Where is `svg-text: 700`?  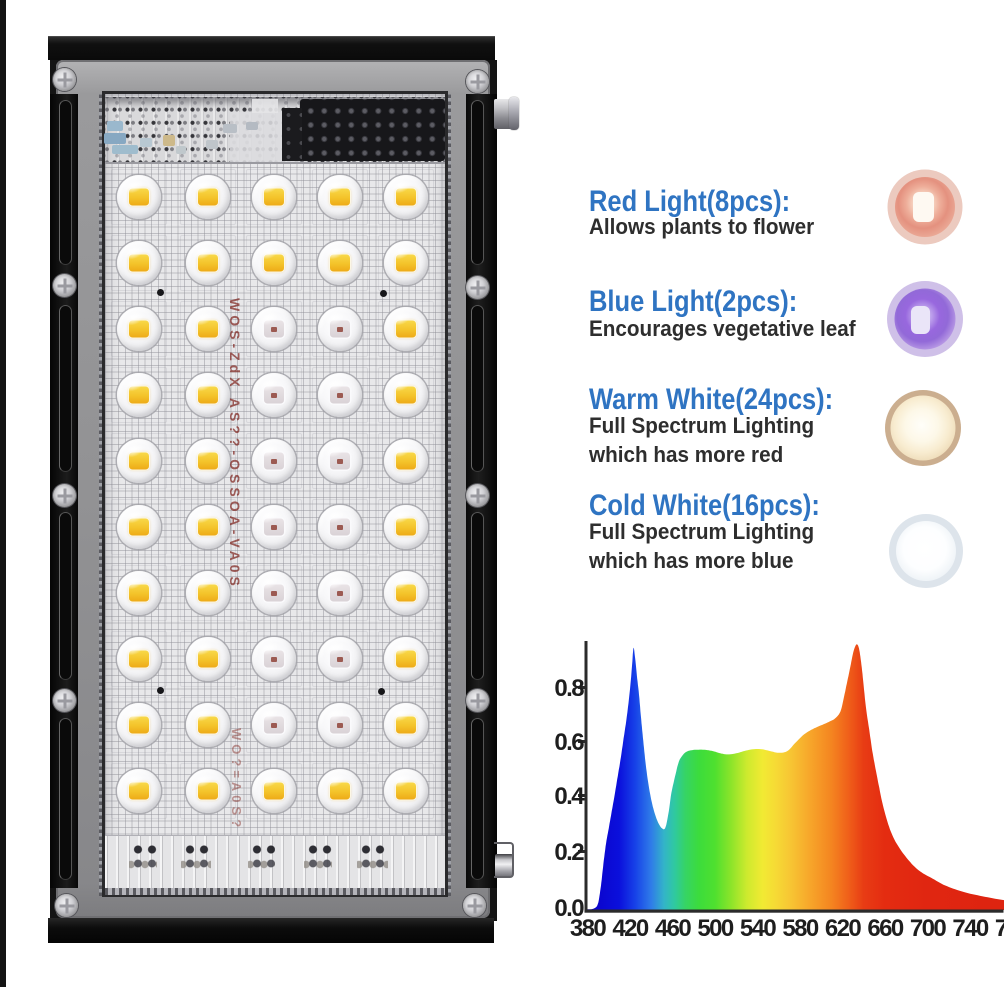 svg-text: 700 is located at coordinates (928, 928).